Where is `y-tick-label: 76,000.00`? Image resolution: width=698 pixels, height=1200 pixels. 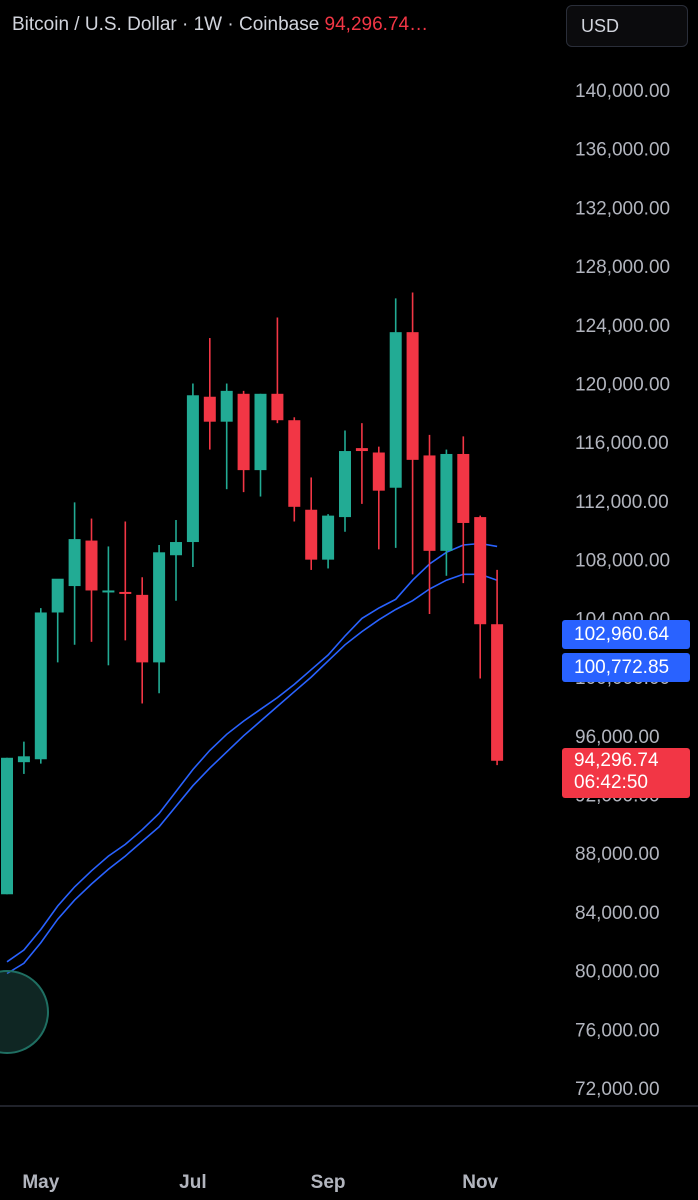
y-tick-label: 76,000.00 is located at coordinates (617, 1030).